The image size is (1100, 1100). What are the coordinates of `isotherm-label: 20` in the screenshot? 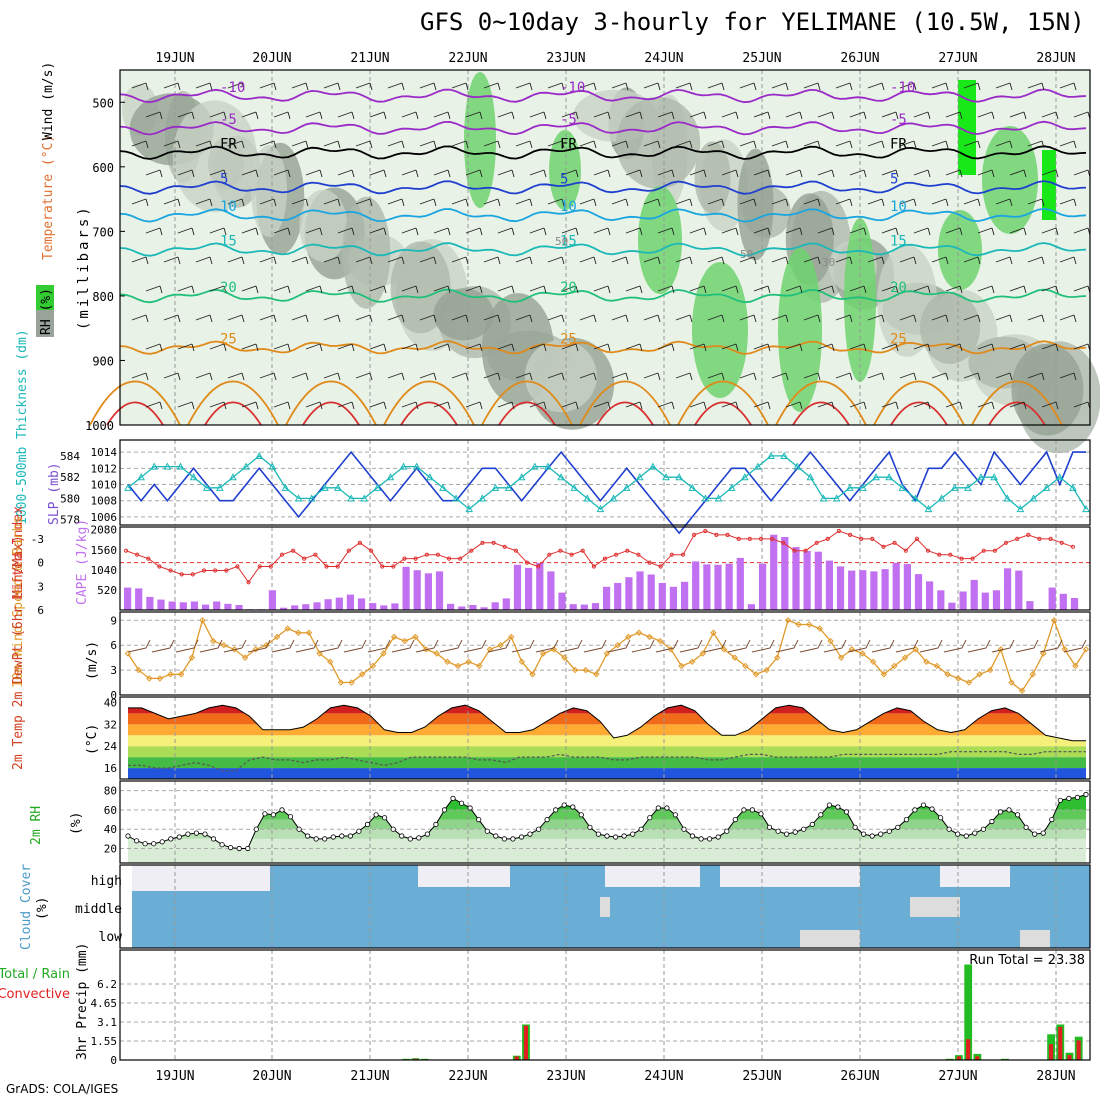 It's located at (228, 288).